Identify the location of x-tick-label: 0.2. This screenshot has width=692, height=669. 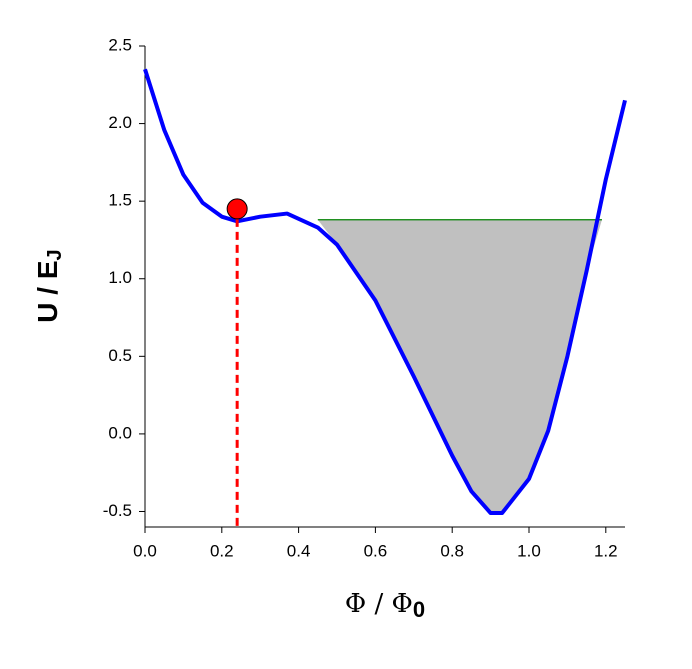
(222, 550).